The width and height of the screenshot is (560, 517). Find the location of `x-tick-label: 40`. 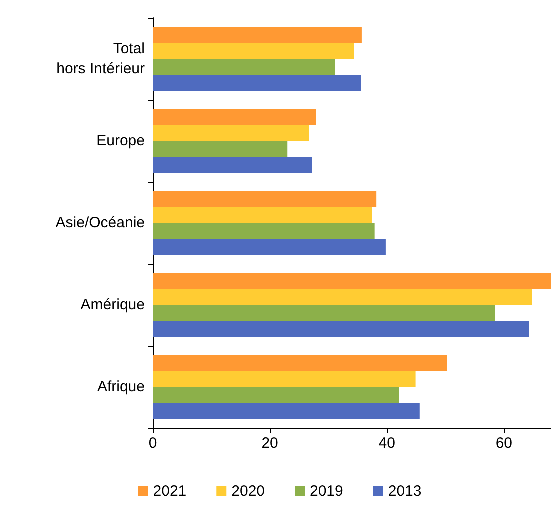

x-tick-label: 40 is located at coordinates (387, 443).